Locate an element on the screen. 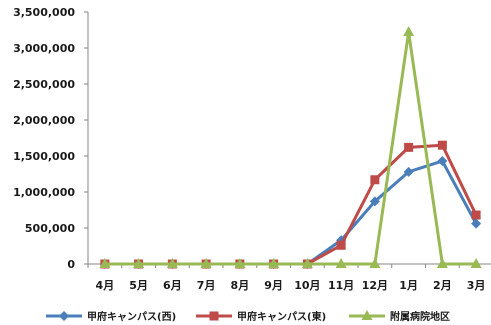 The width and height of the screenshot is (491, 325). y-tick-label: 2,000,000 is located at coordinates (44, 120).